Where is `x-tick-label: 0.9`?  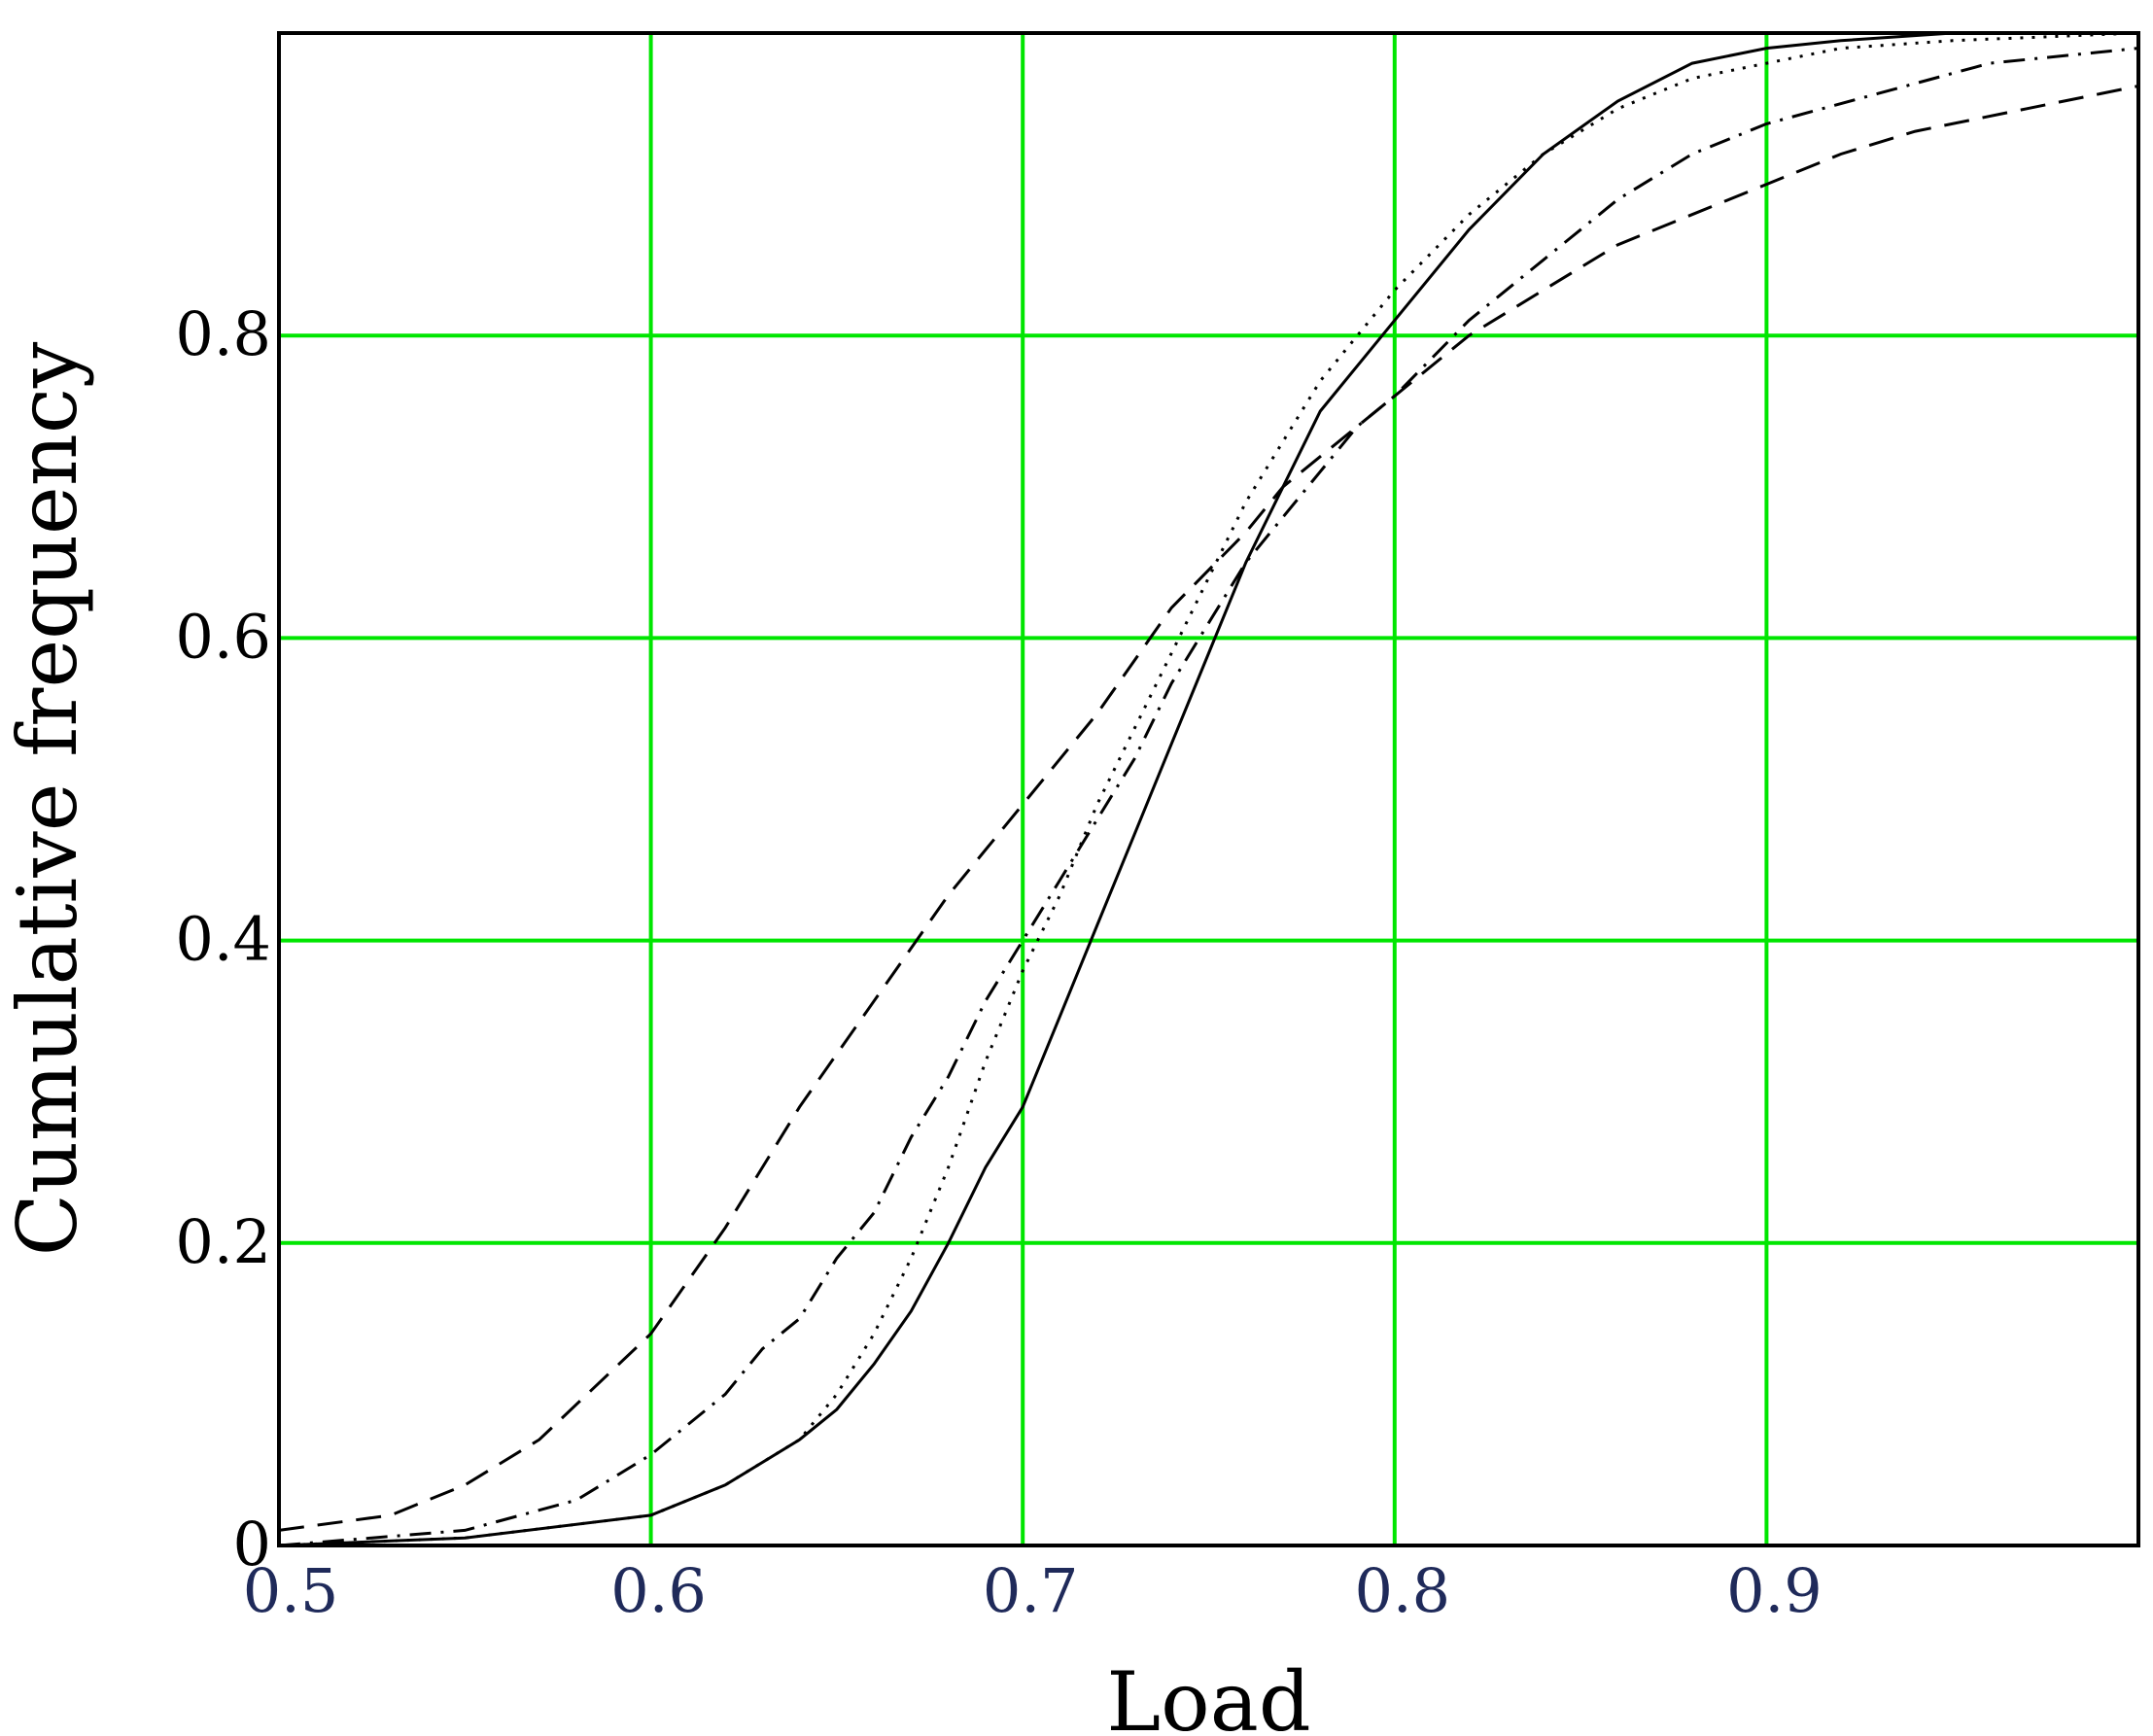 x-tick-label: 0.9 is located at coordinates (1775, 1591).